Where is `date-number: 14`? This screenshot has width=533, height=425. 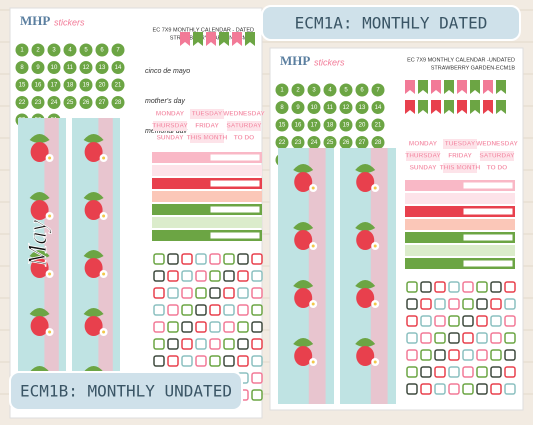 date-number: 14 is located at coordinates (118, 68).